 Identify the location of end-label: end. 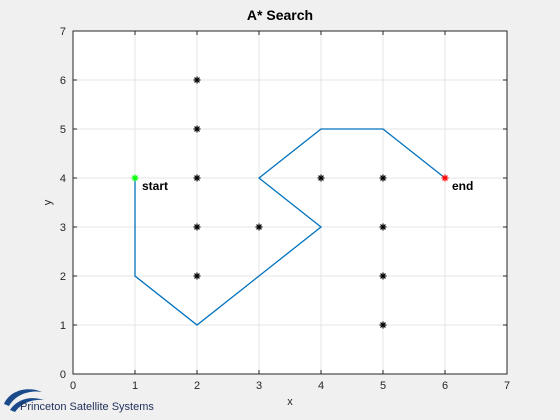
(462, 186).